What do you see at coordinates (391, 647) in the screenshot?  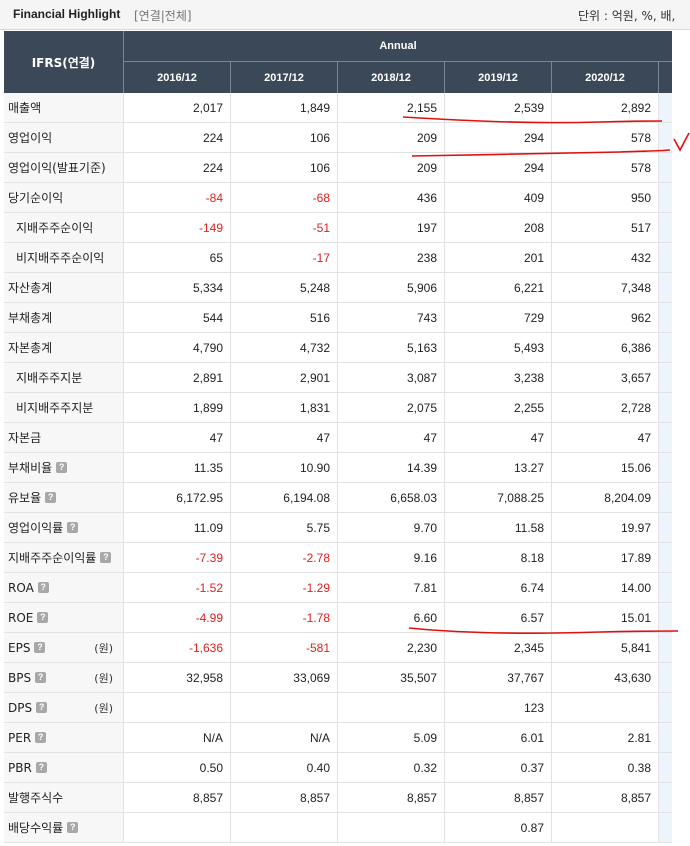 I see `table-cell: 2,230` at bounding box center [391, 647].